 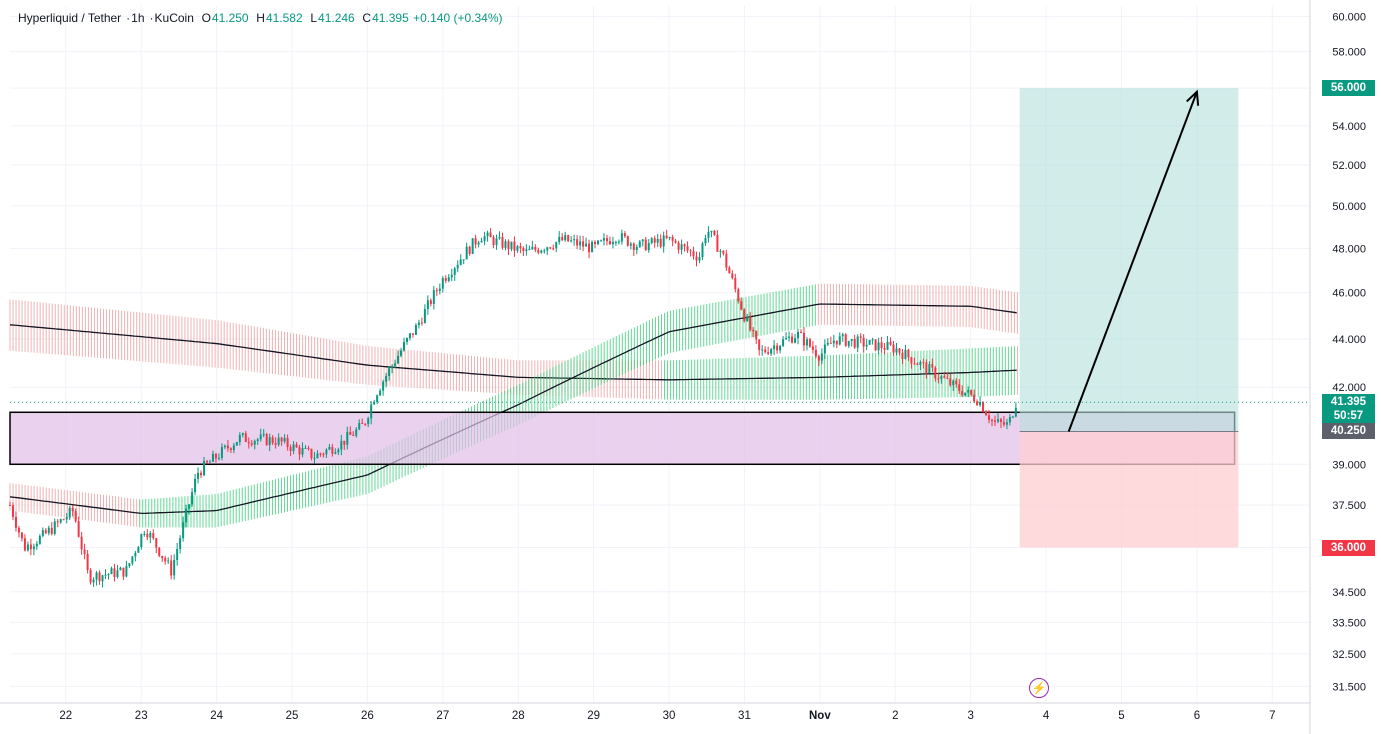 I want to click on y-tick-label: 52.000, so click(x=1349, y=166).